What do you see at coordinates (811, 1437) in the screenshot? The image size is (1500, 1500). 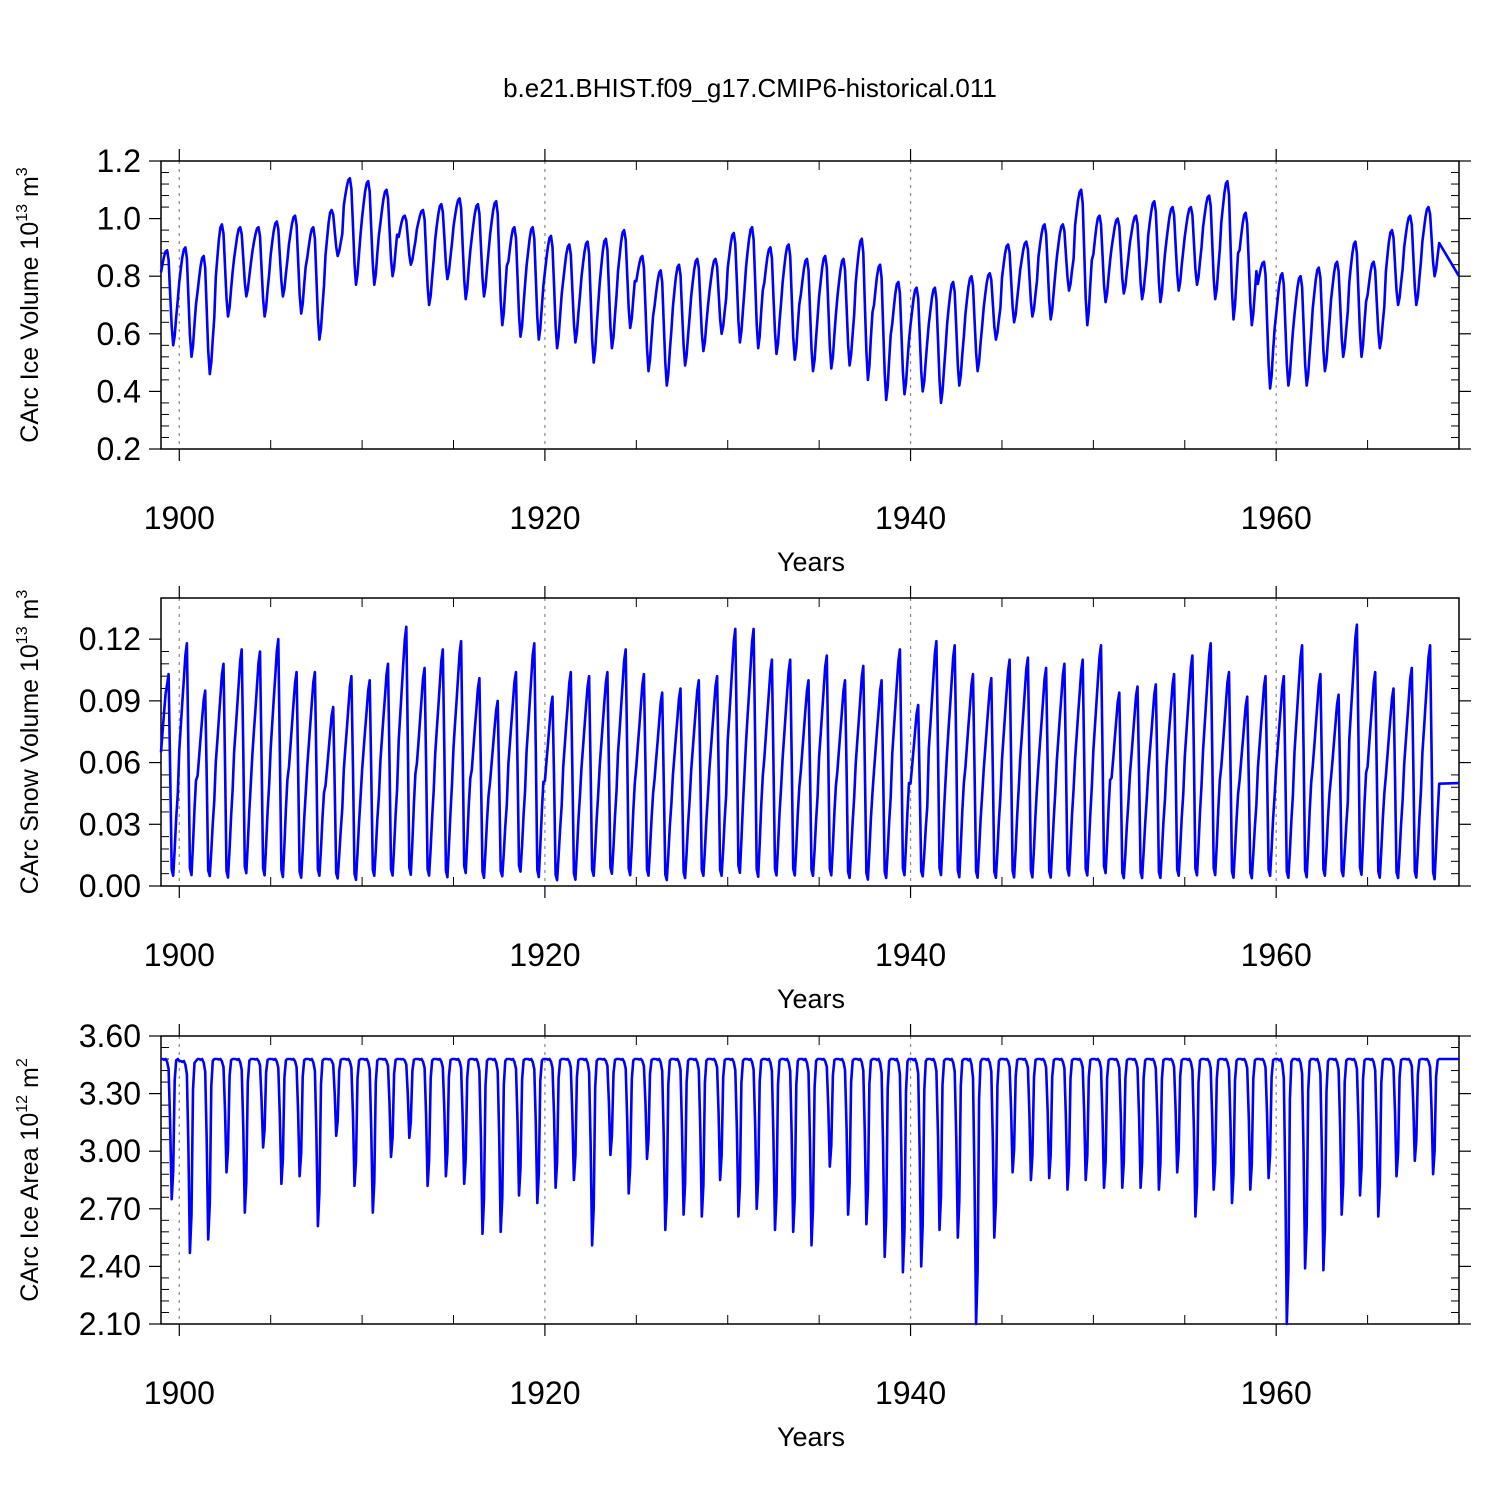 I see `ice-area-x-axis-label: Years` at bounding box center [811, 1437].